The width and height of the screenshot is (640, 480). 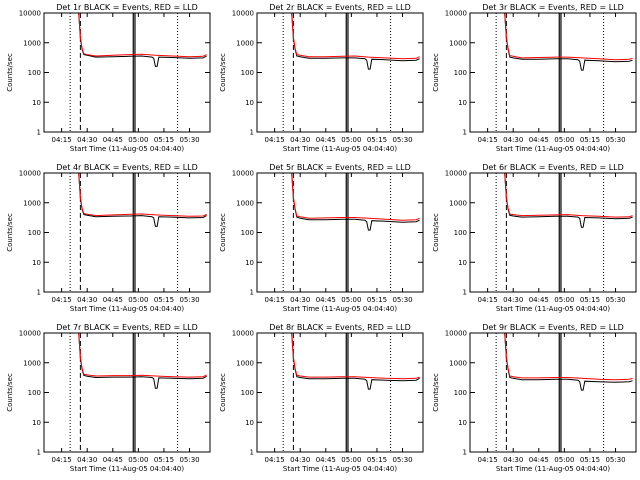 I want to click on chart-title: Det 7r BLACK = Events, RED = LLD, so click(x=127, y=327).